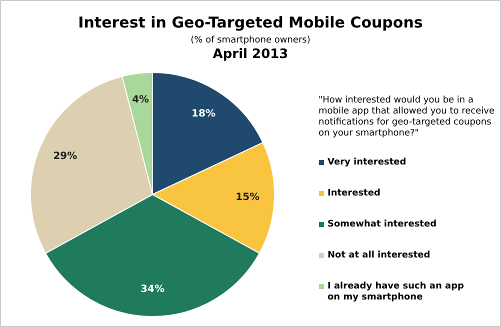  Describe the element at coordinates (367, 163) in the screenshot. I see `legend-label: Very interested` at that location.